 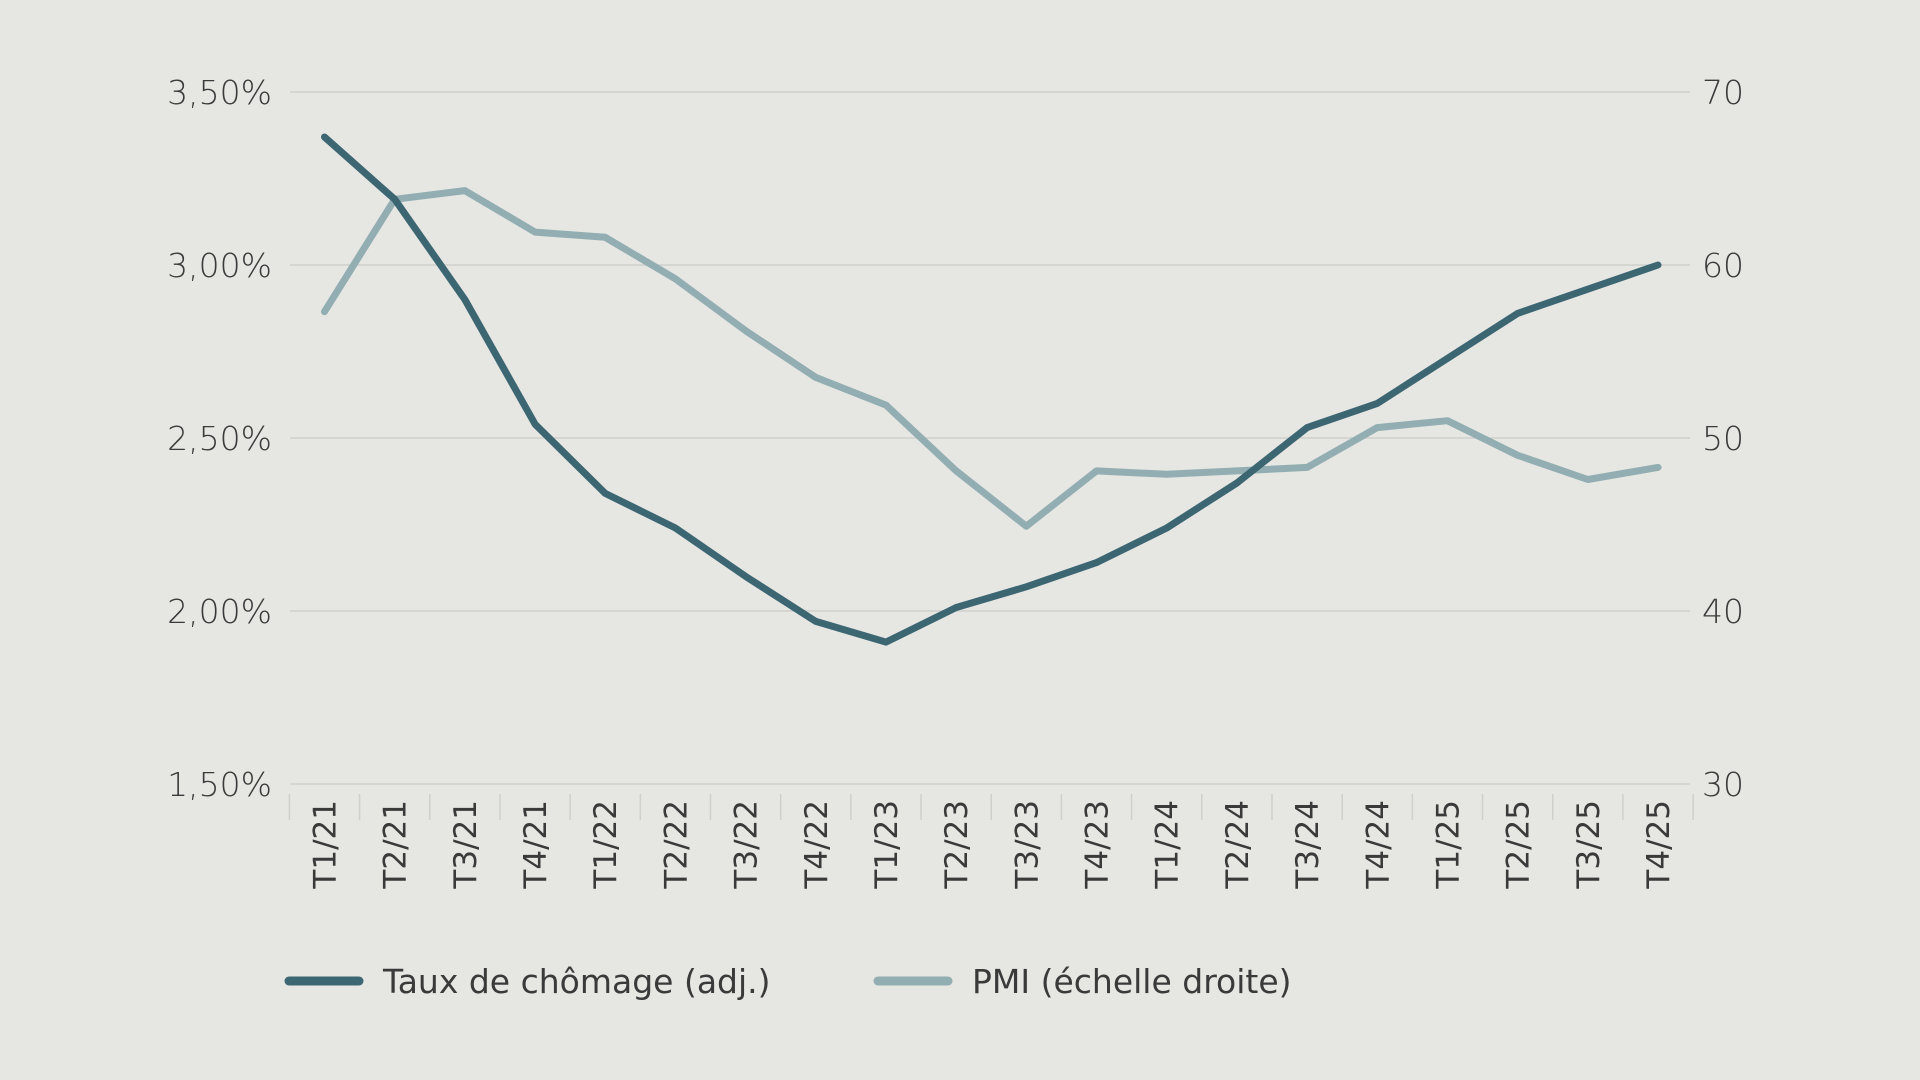 I want to click on legend-label: Taux de chômage (adj.), so click(x=576, y=981).